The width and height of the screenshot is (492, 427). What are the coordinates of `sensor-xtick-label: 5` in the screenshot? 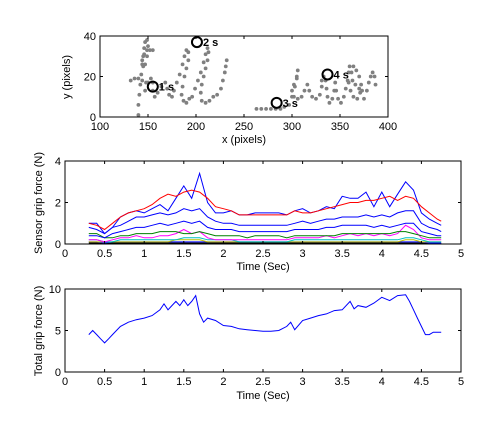 It's located at (461, 254).